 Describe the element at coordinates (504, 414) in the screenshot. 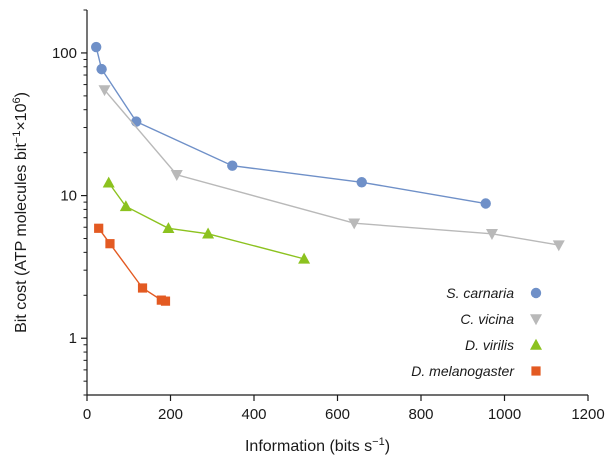

I see `x-tick-label: 1000` at that location.